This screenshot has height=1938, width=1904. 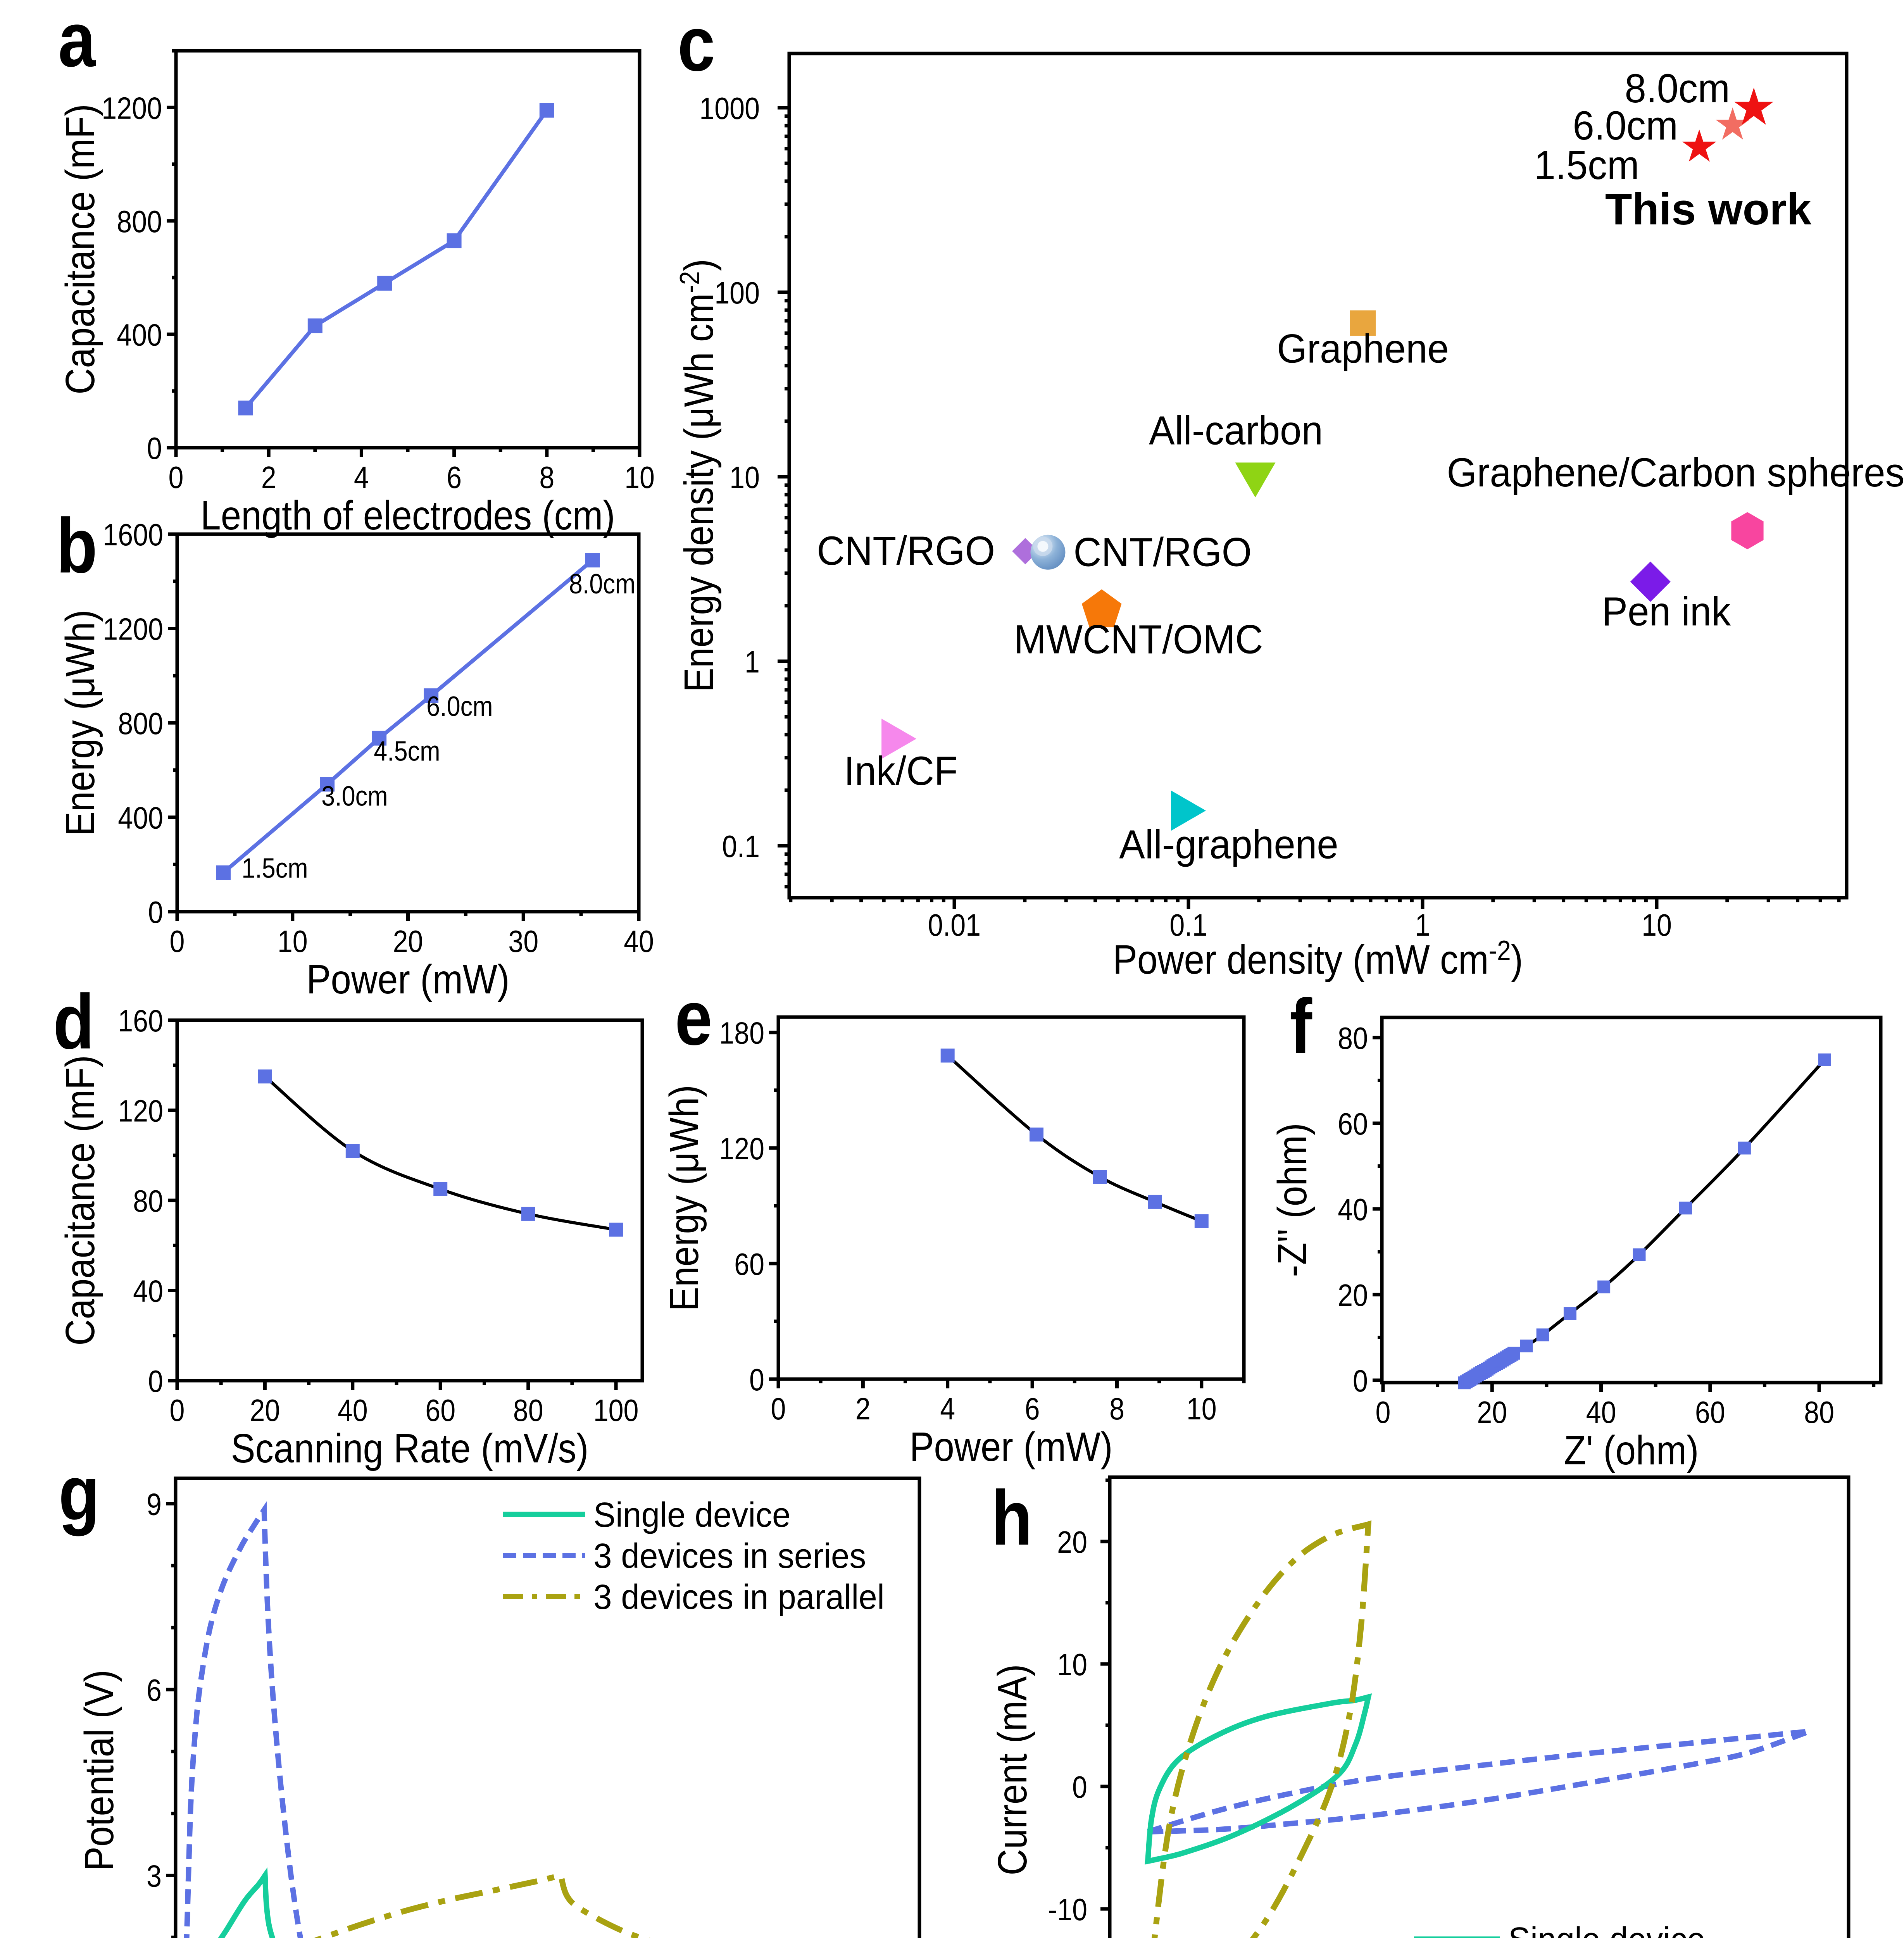 What do you see at coordinates (76, 545) in the screenshot?
I see `svg-text: b` at bounding box center [76, 545].